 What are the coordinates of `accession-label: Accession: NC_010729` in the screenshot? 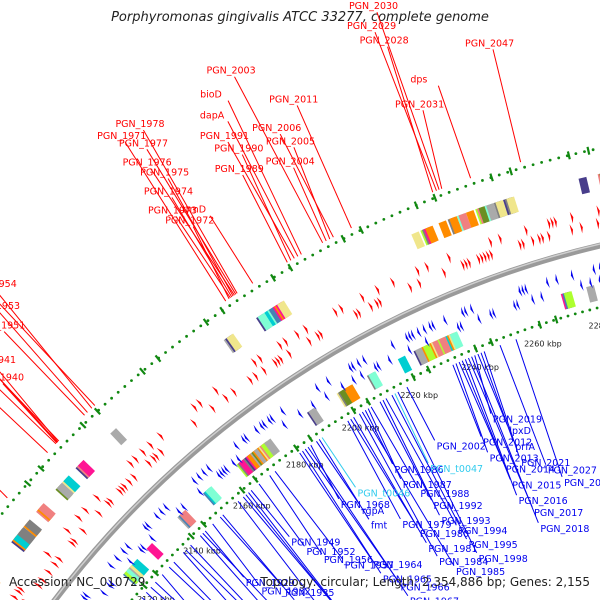 It's located at (77, 582).